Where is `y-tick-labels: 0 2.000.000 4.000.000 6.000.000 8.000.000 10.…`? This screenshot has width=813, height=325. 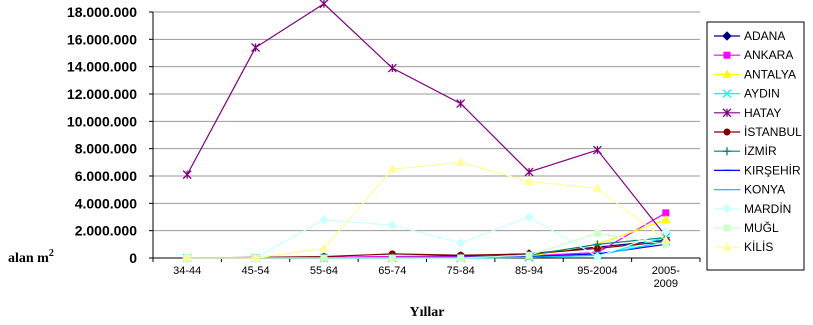
y-tick-labels: 0 2.000.000 4.000.000 6.000.000 8.000.000 10.… is located at coordinates (102, 135).